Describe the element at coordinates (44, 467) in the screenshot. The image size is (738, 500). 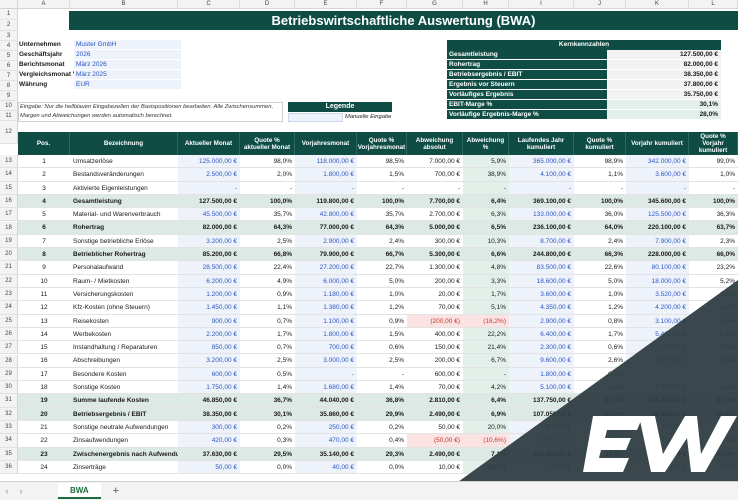
I see `cell-pos: 24` at that location.